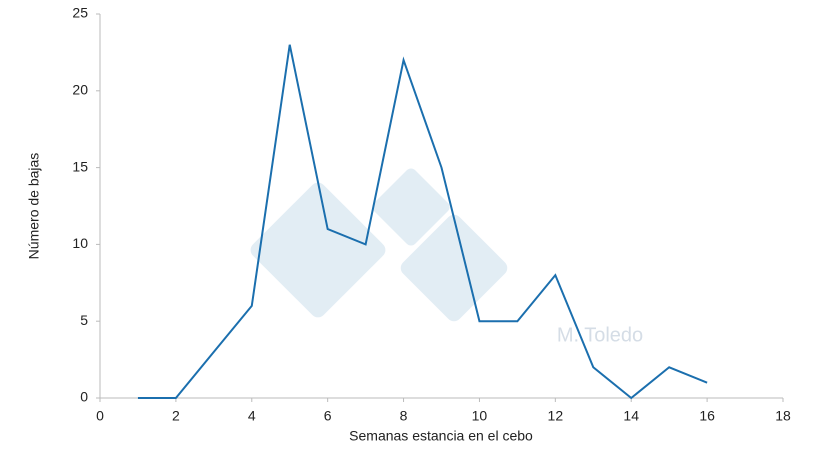 The image size is (820, 461). Describe the element at coordinates (80, 13) in the screenshot. I see `y-tick-label: 25` at that location.